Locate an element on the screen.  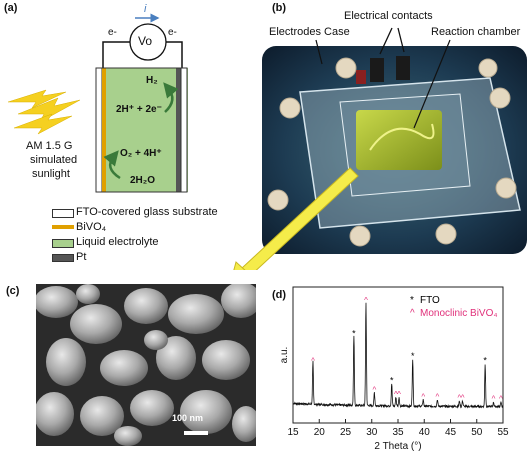
x-tick-label: 40 is located at coordinates (425, 432).